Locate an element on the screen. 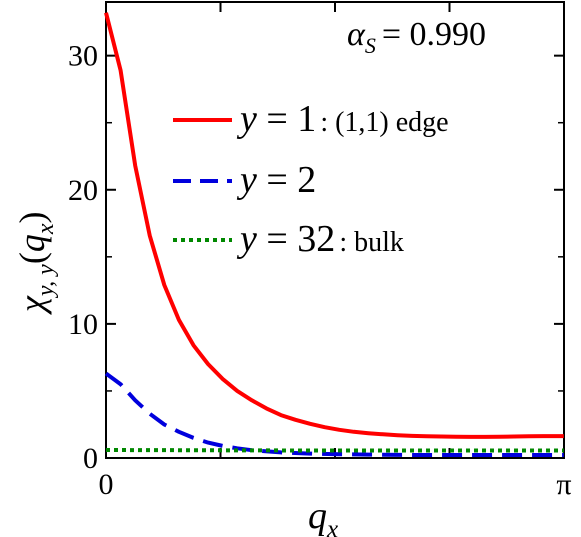  legend-suffix-y1: : (1,1) edge is located at coordinates (384, 122).